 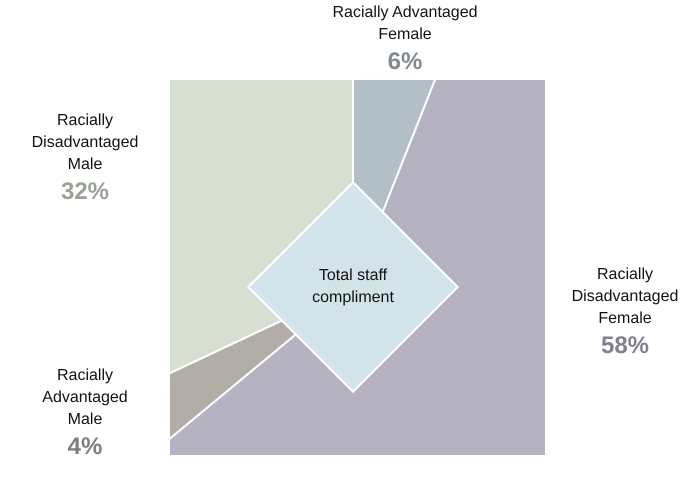 What do you see at coordinates (85, 398) in the screenshot?
I see `slice-label: Racially Advantaged Male` at bounding box center [85, 398].